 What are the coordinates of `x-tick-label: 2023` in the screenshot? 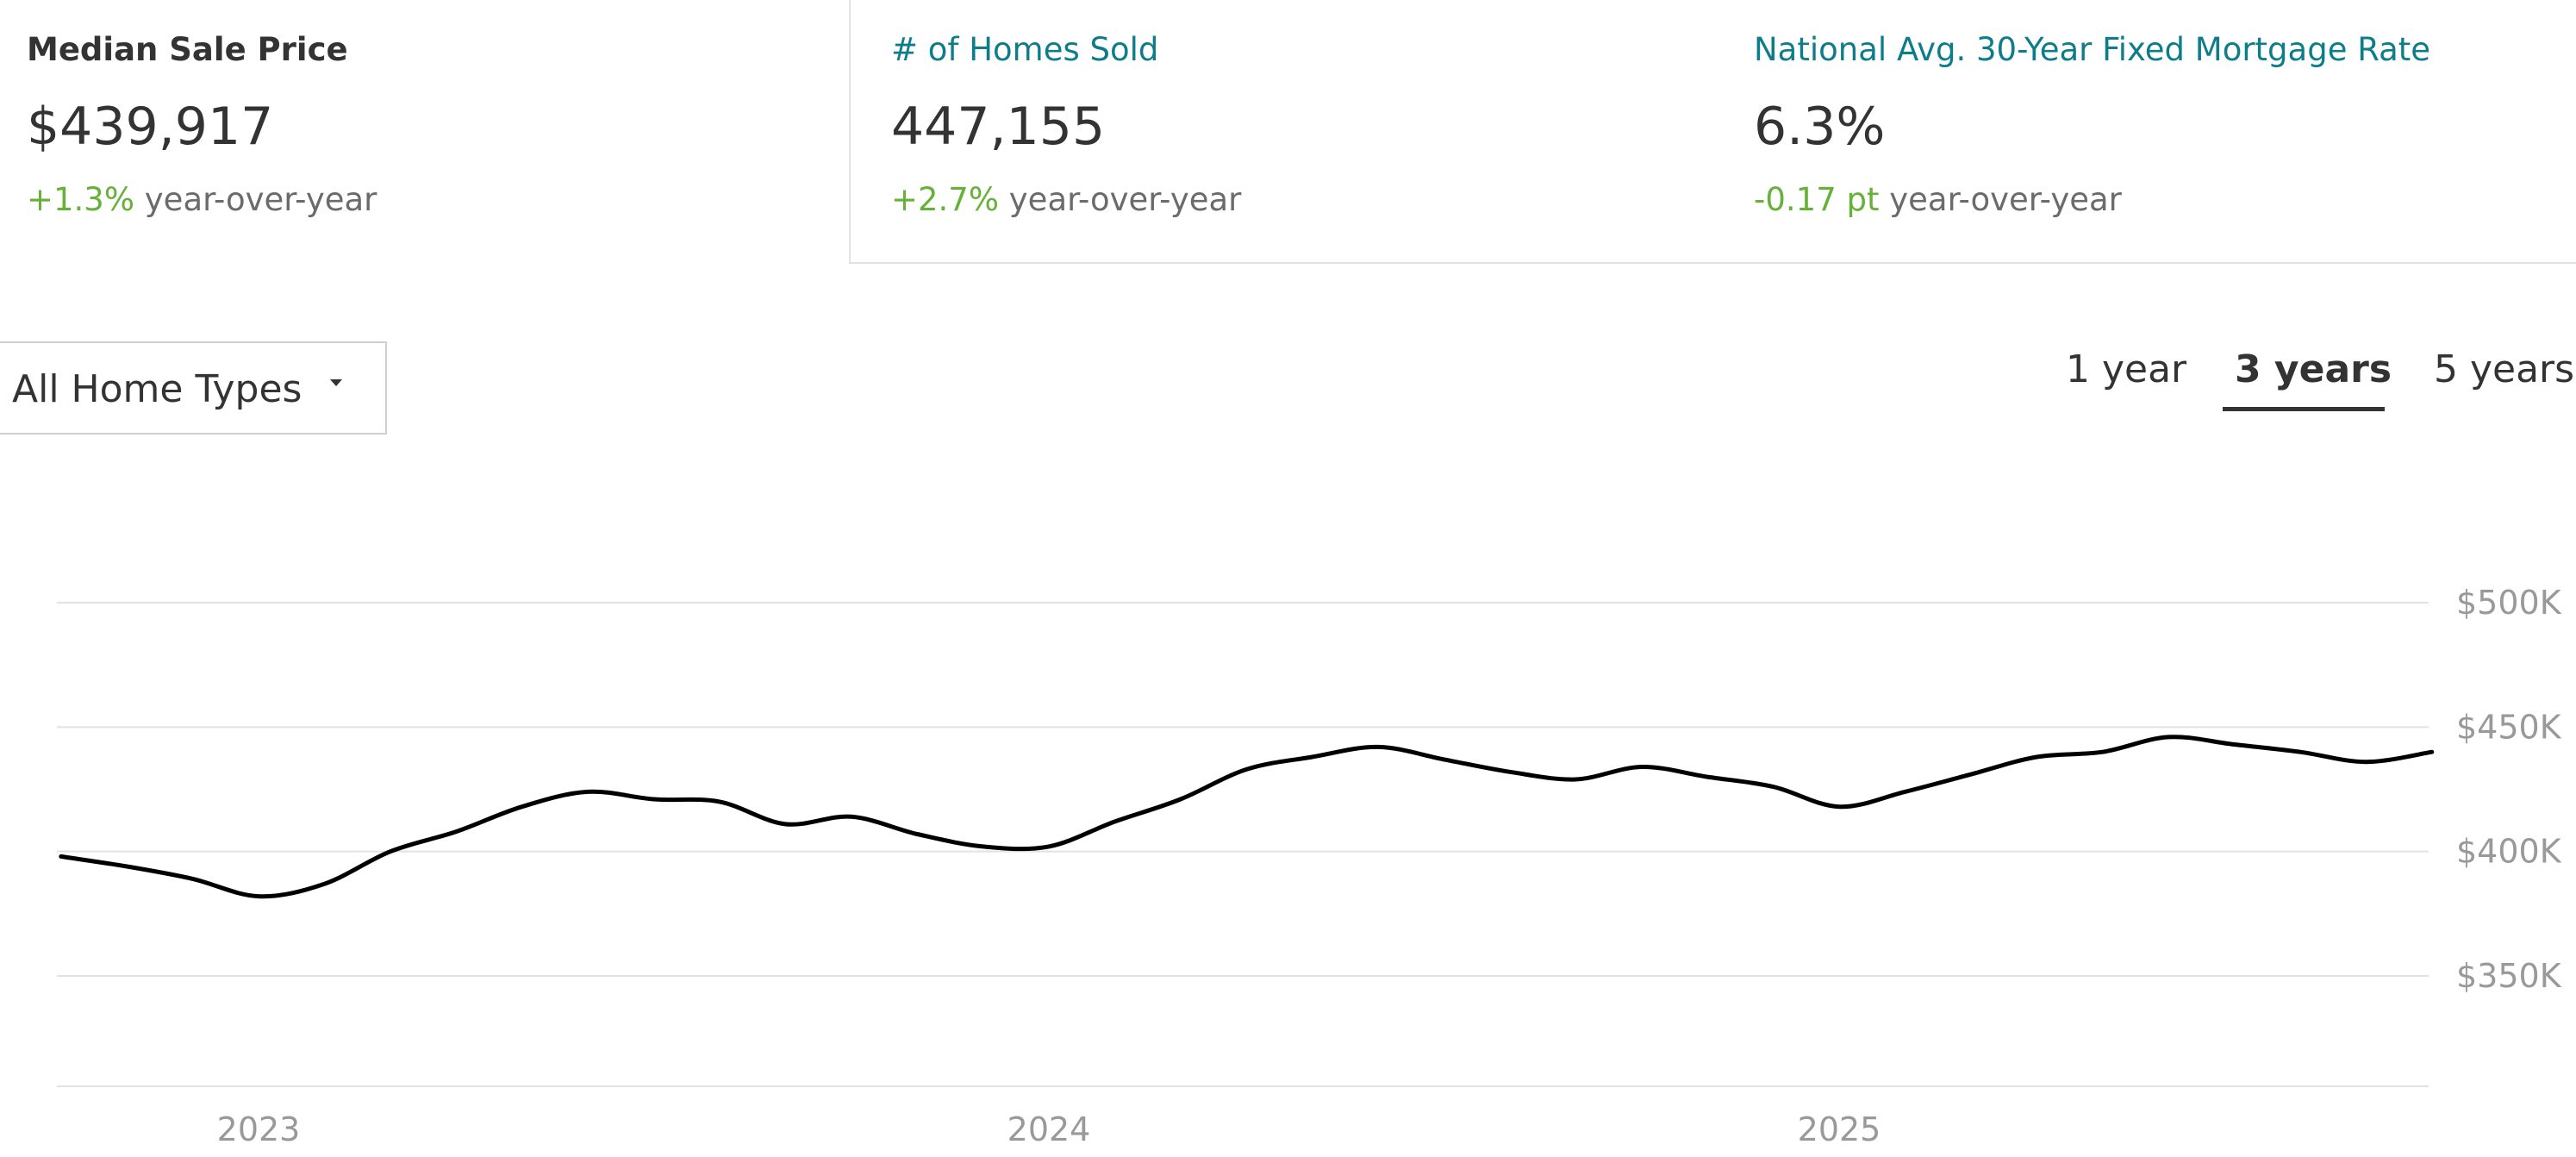 It's located at (259, 1129).